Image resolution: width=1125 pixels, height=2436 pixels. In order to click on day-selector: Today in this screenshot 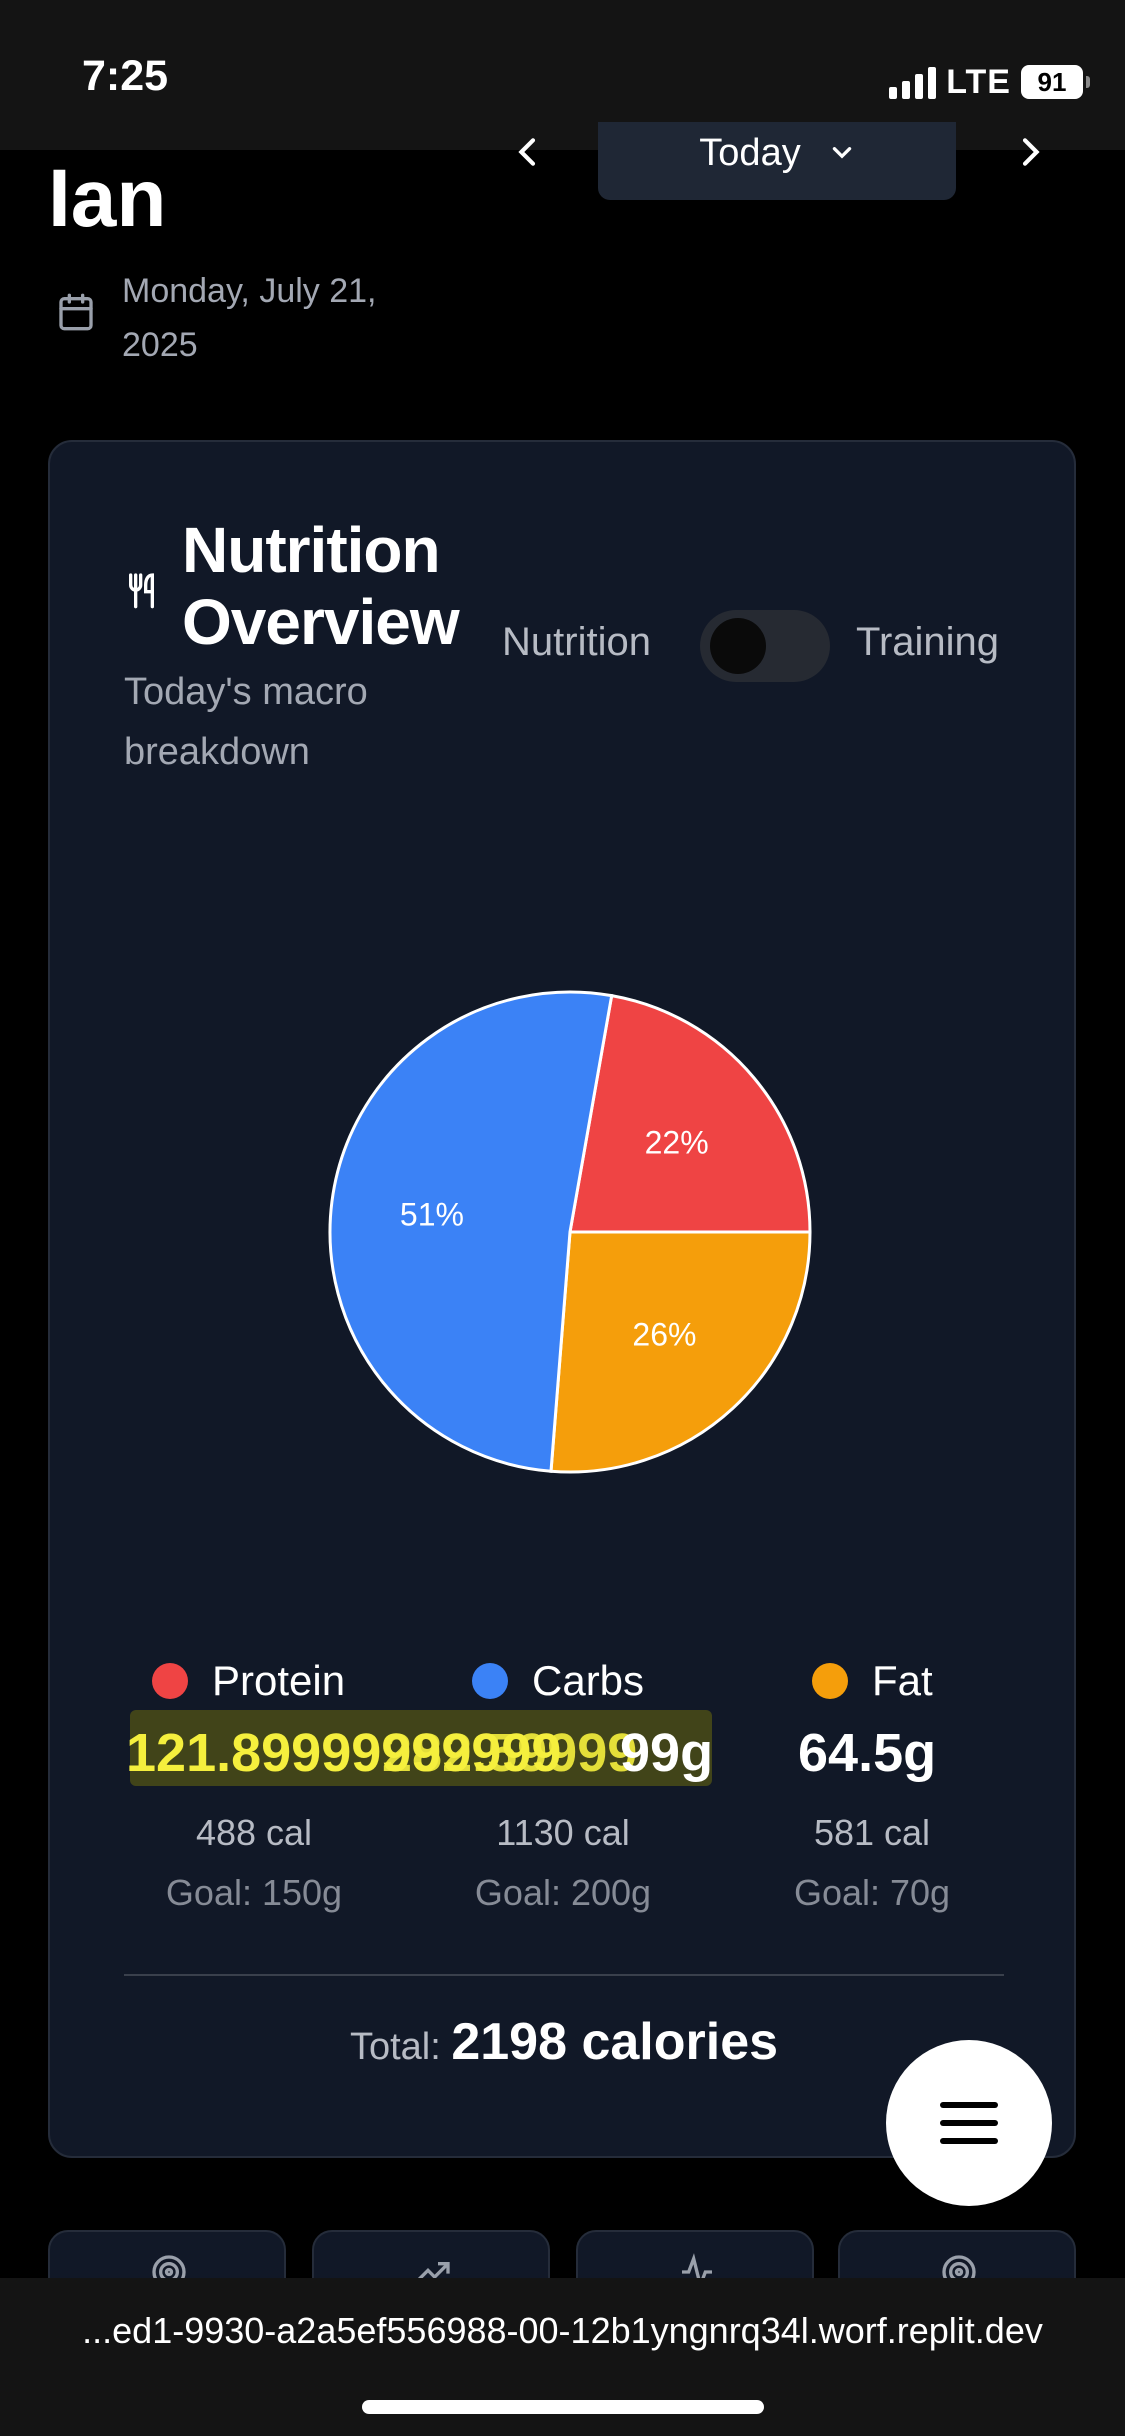, I will do `click(777, 161)`.